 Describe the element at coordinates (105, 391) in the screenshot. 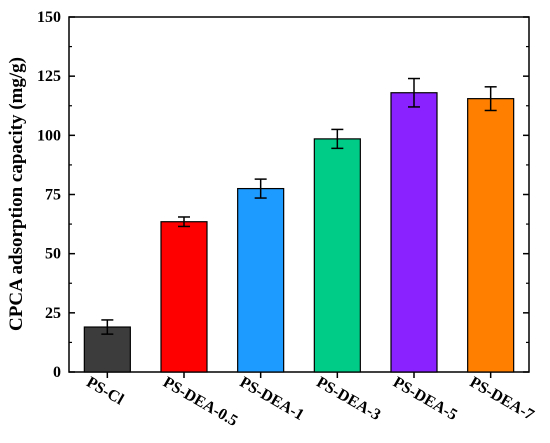

I see `x-tick-label: PS-Cl` at that location.